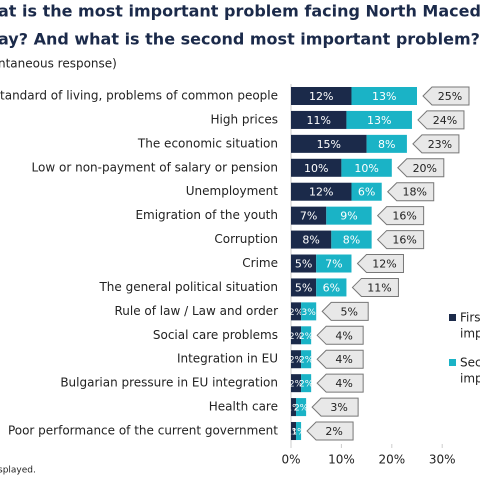 The width and height of the screenshot is (480, 480). I want to click on value-label: 3%, so click(308, 313).